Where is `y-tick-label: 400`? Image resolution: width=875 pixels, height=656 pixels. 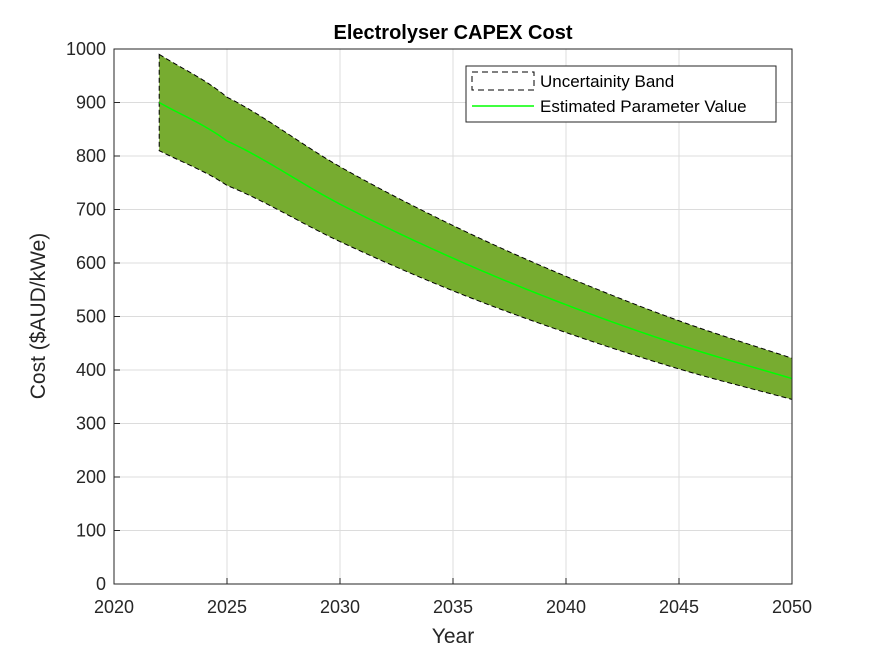 y-tick-label: 400 is located at coordinates (91, 370).